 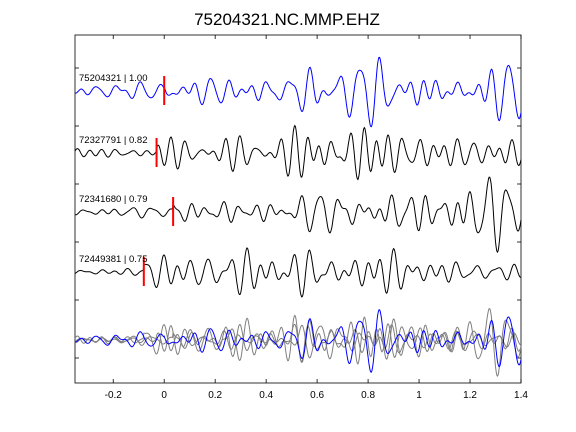 What do you see at coordinates (317, 395) in the screenshot?
I see `x-tick-label: 0.6` at bounding box center [317, 395].